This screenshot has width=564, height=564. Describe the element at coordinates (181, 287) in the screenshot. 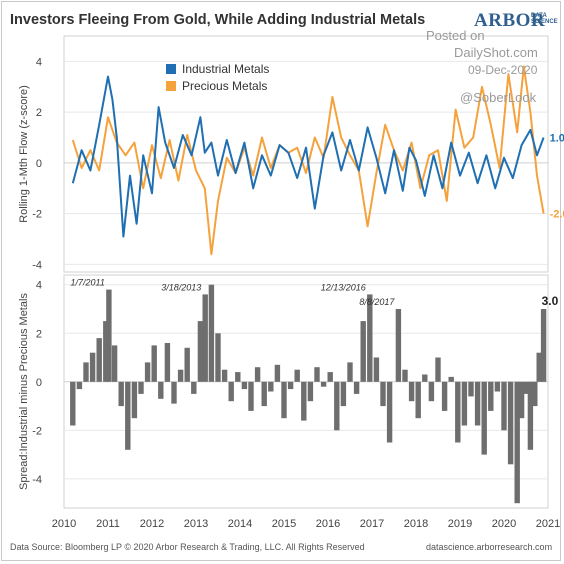

I see `annotation-label: 3/18/2013` at that location.